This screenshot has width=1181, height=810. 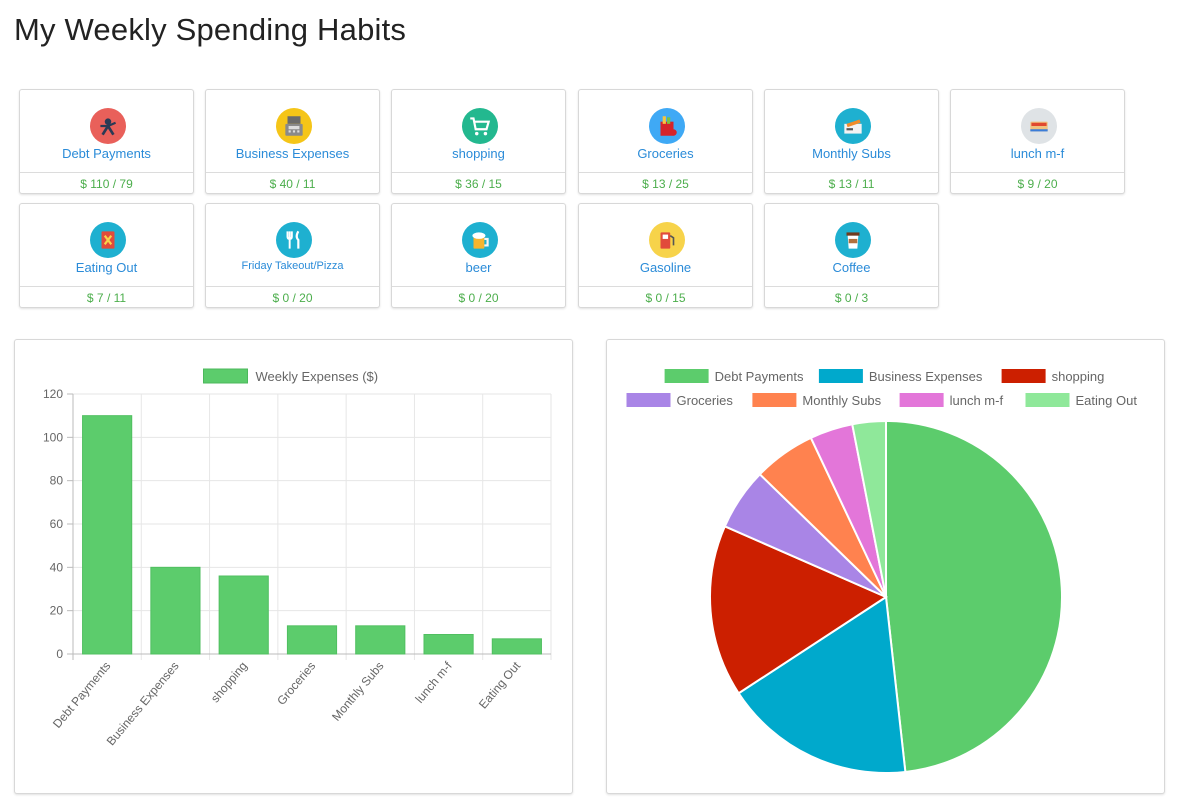 What do you see at coordinates (53, 437) in the screenshot?
I see `y-tick-label: 100` at bounding box center [53, 437].